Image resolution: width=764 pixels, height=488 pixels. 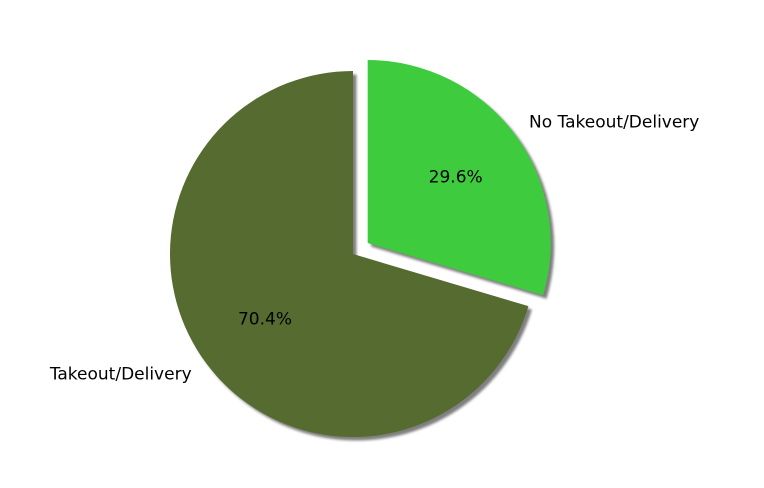 I want to click on slice-percent-label: 29.6%, so click(x=456, y=177).